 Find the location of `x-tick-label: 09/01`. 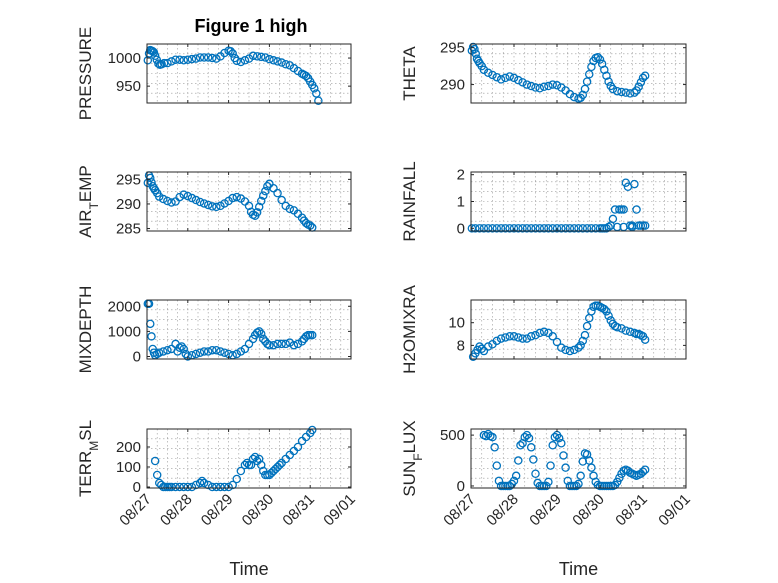

x-tick-label: 09/01 is located at coordinates (674, 510).